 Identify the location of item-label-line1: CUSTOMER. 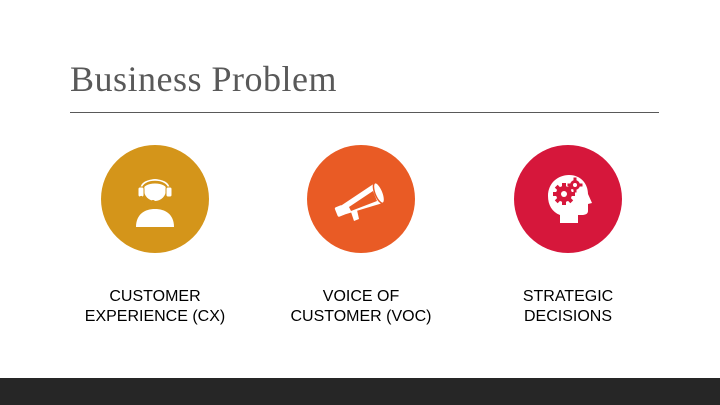
(155, 296).